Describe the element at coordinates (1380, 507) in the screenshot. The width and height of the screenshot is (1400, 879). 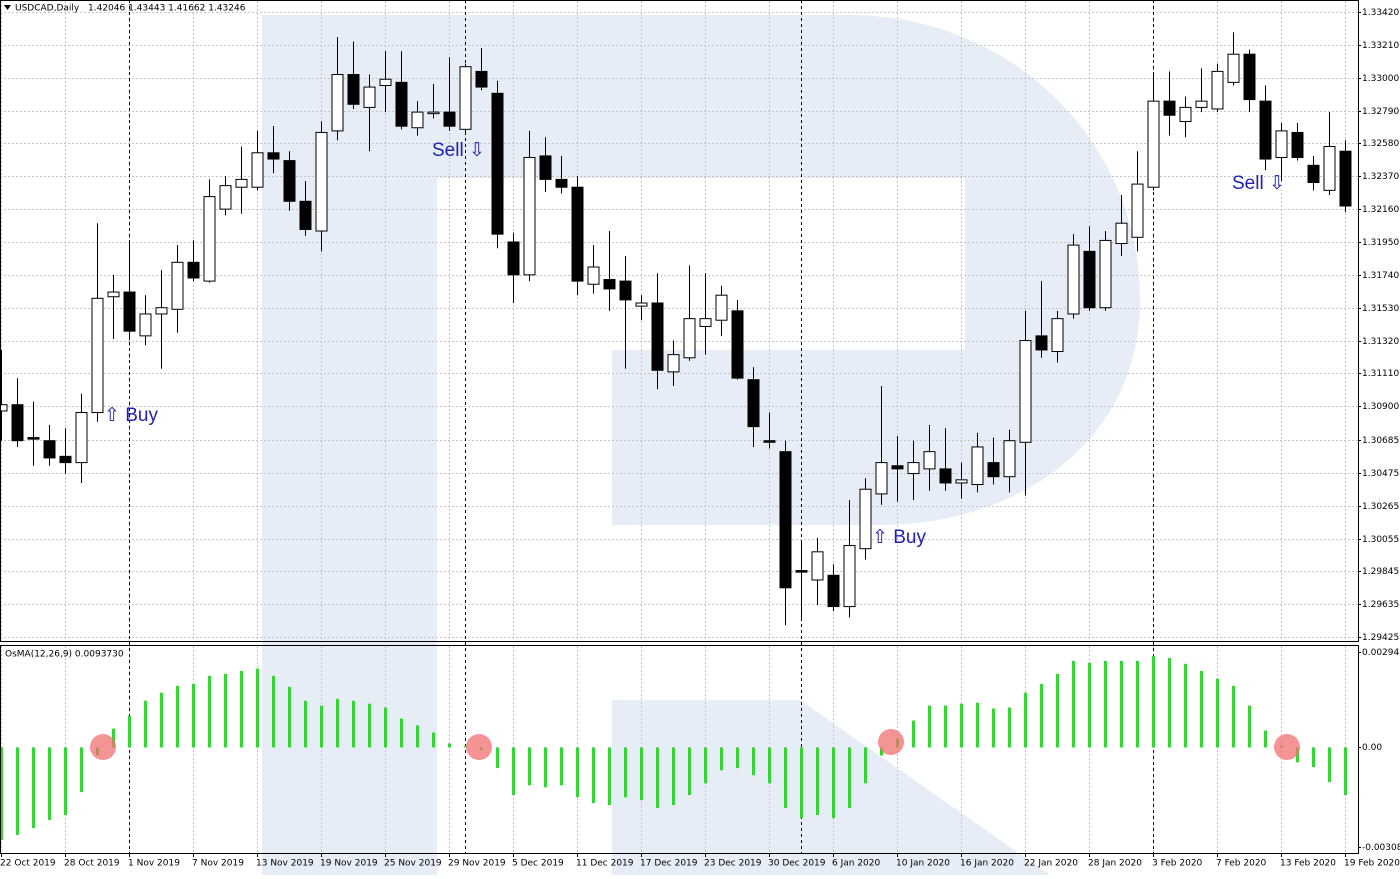
I see `y-tick-label: 1.30265` at that location.